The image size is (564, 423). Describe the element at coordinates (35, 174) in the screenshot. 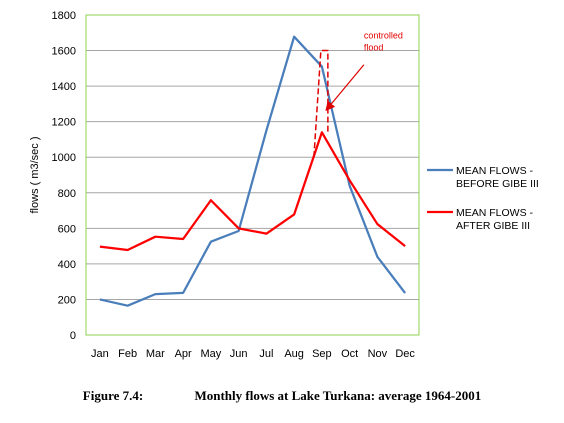

I see `y-axis-label: flows ( m3/sec )` at that location.